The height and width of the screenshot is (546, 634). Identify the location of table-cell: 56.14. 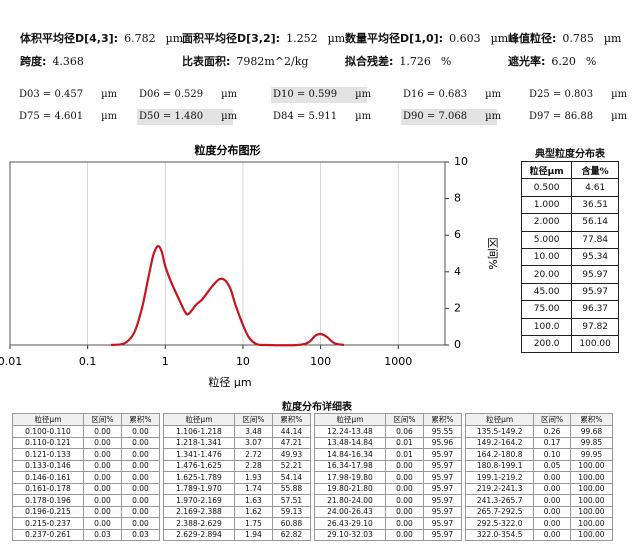
(595, 222).